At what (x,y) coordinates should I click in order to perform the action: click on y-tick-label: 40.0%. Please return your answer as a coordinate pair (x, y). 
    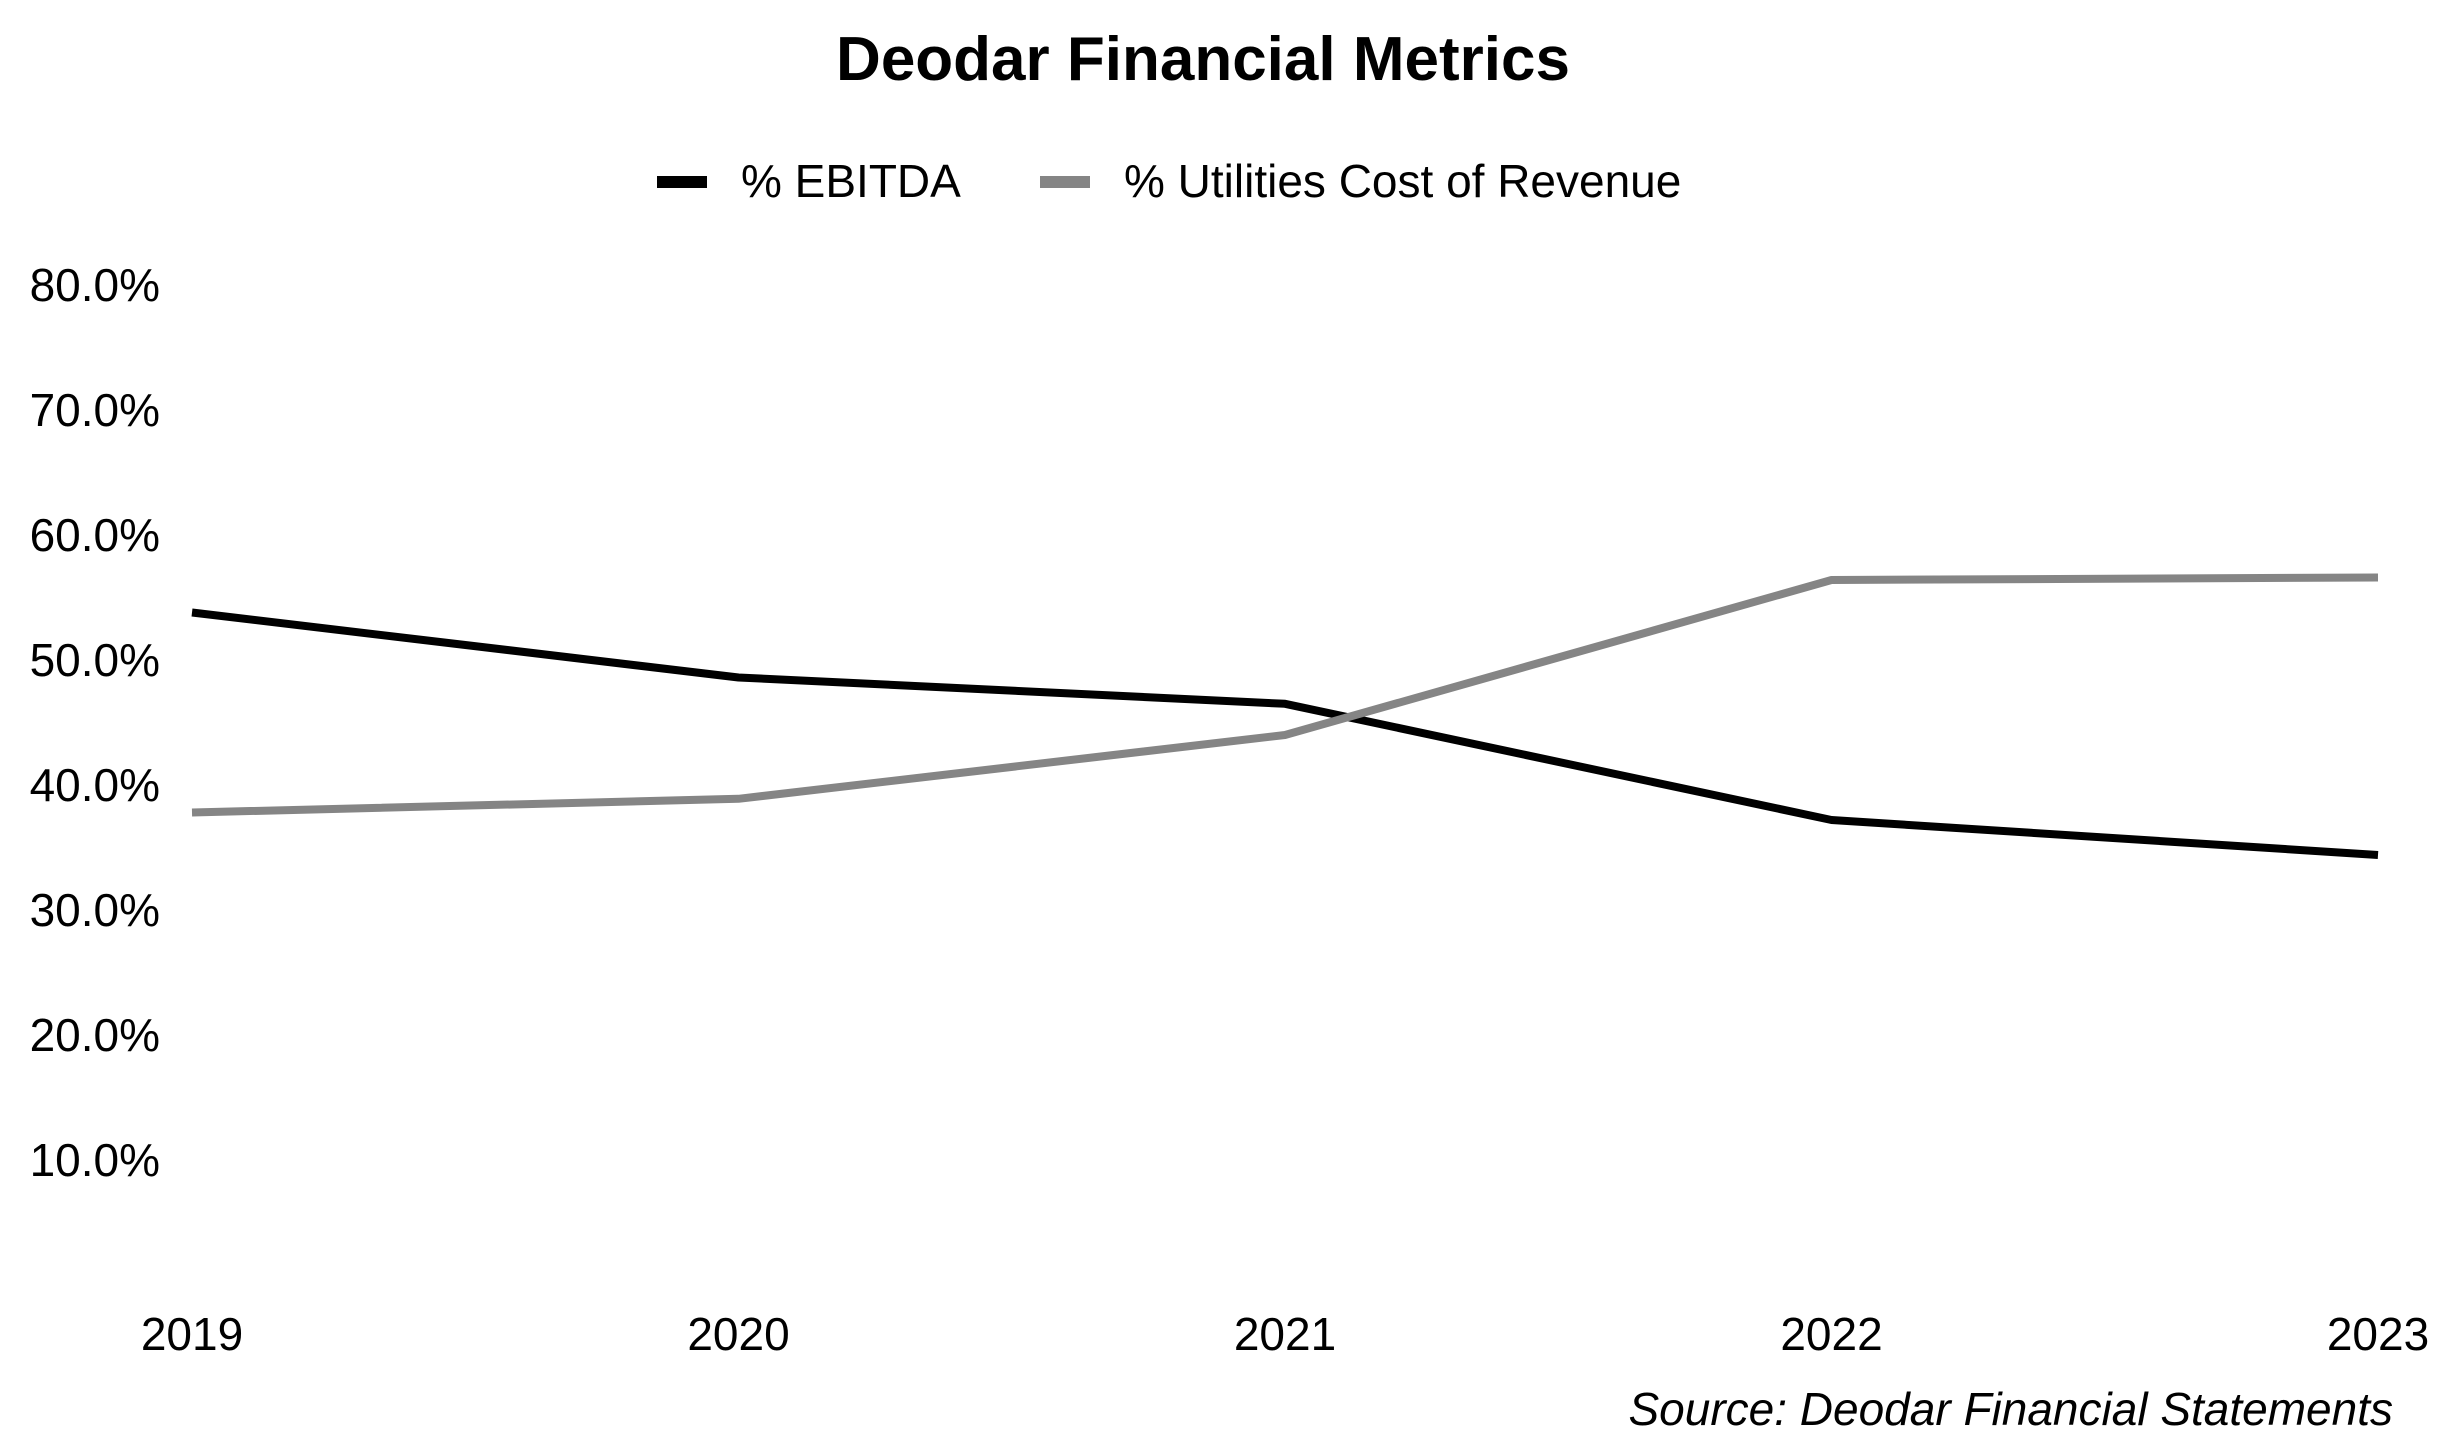
    Looking at the image, I should click on (95, 785).